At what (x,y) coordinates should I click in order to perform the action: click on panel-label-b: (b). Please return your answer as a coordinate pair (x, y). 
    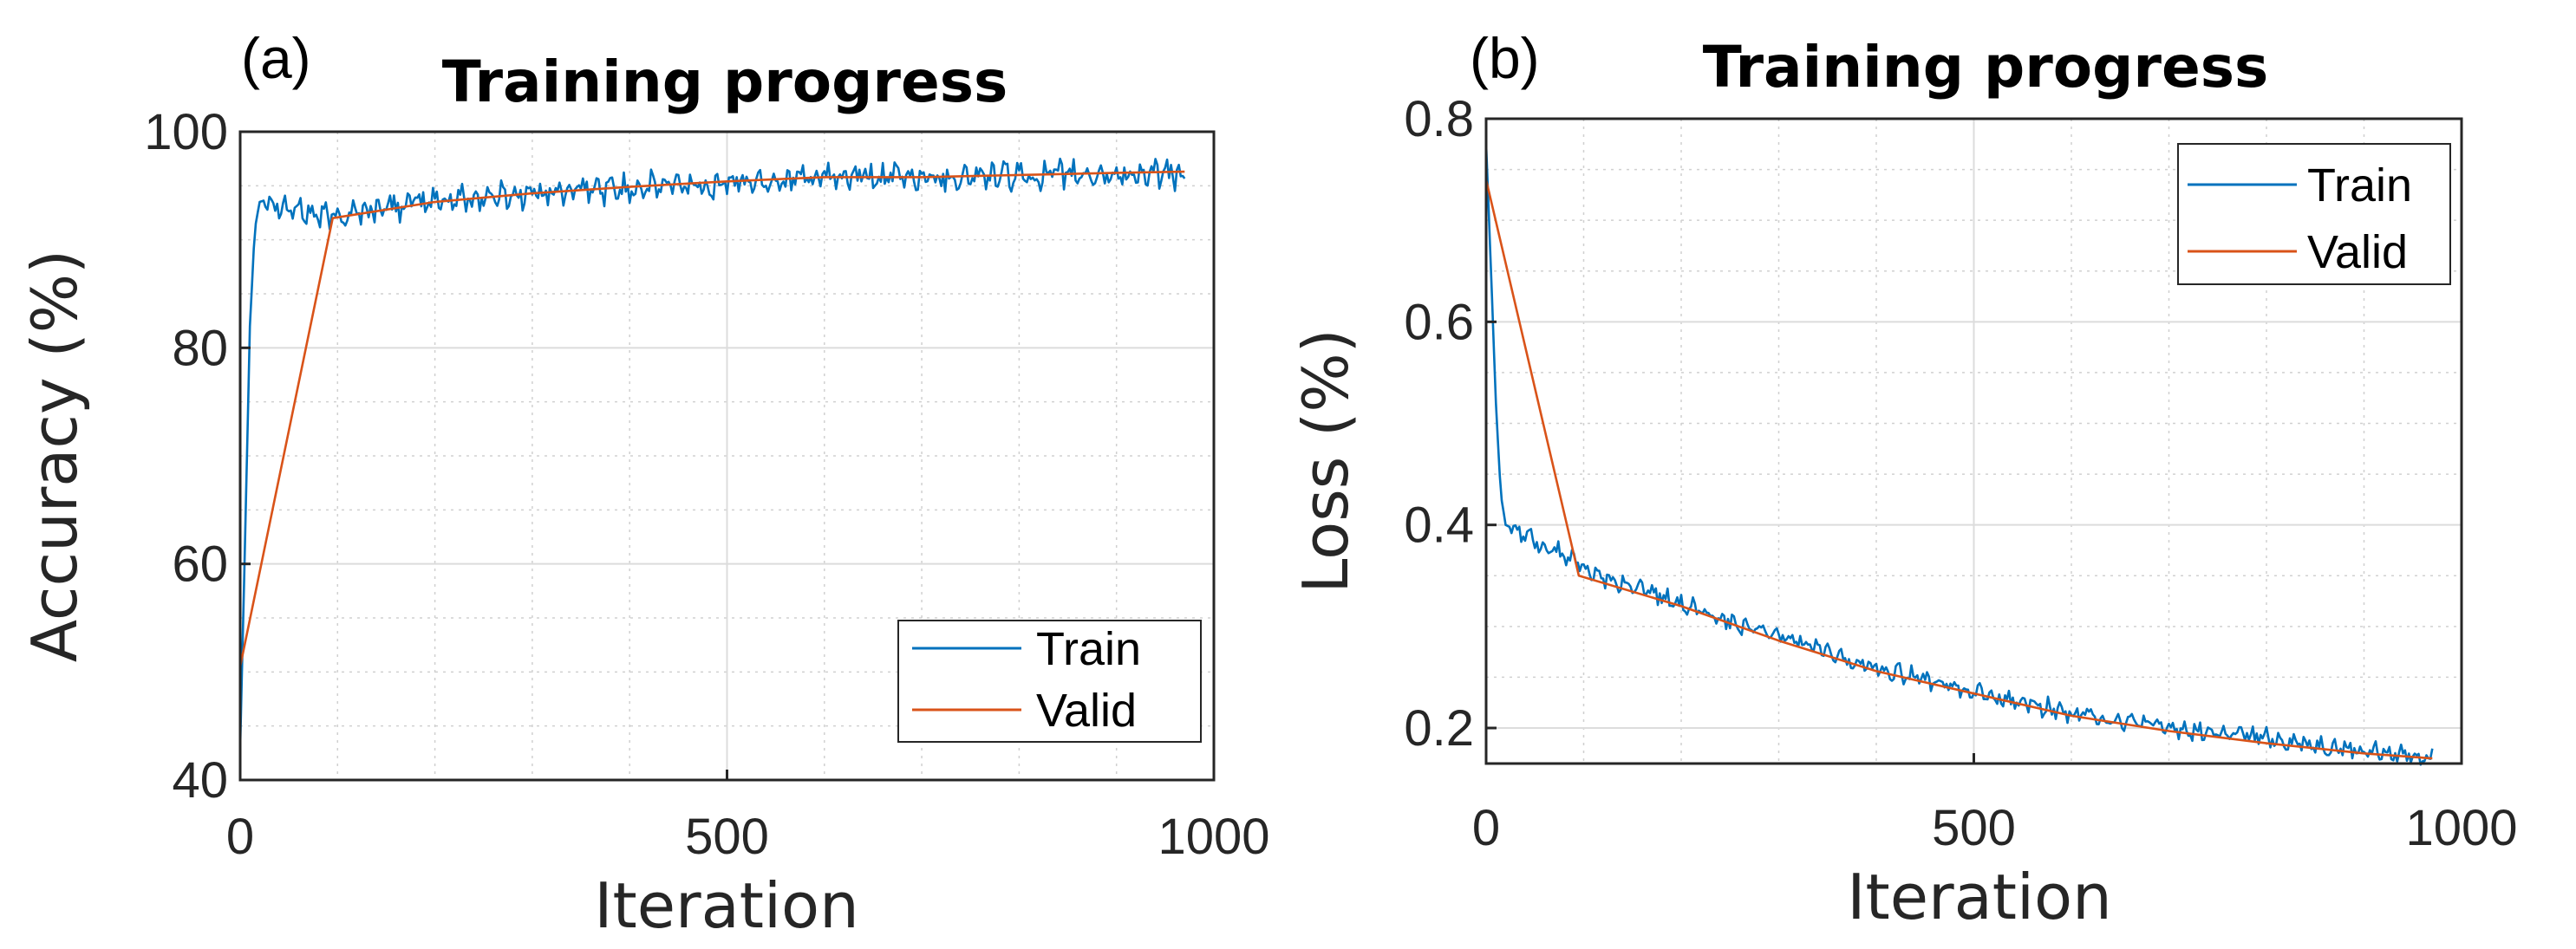
    Looking at the image, I should click on (1505, 58).